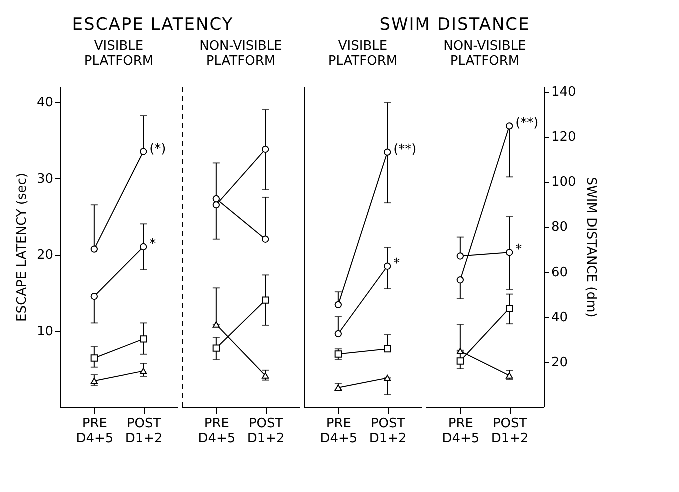 The height and width of the screenshot is (492, 679). I want to click on y-tick-label: 100, so click(564, 182).